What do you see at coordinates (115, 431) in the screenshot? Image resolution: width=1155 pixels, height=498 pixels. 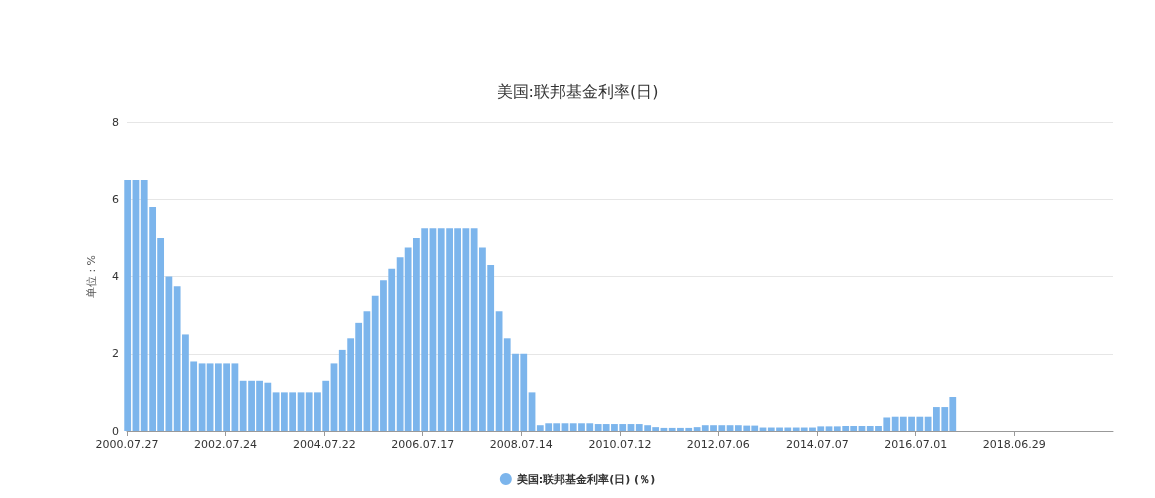 I see `y-tick-label: 0` at bounding box center [115, 431].